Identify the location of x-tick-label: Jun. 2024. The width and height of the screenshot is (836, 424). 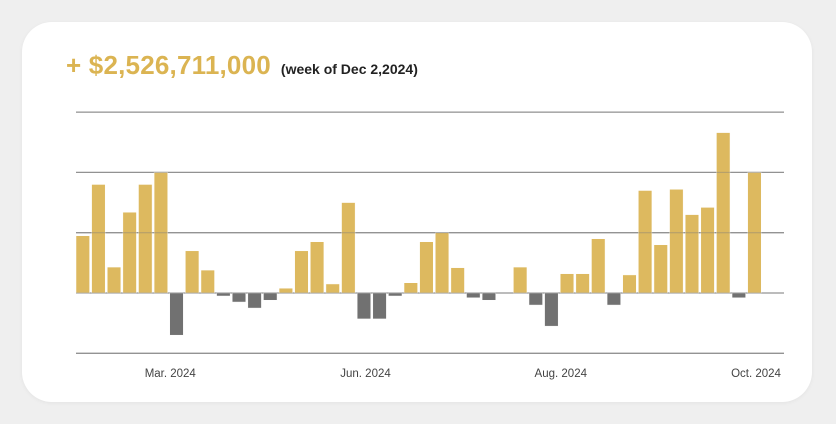
(365, 374).